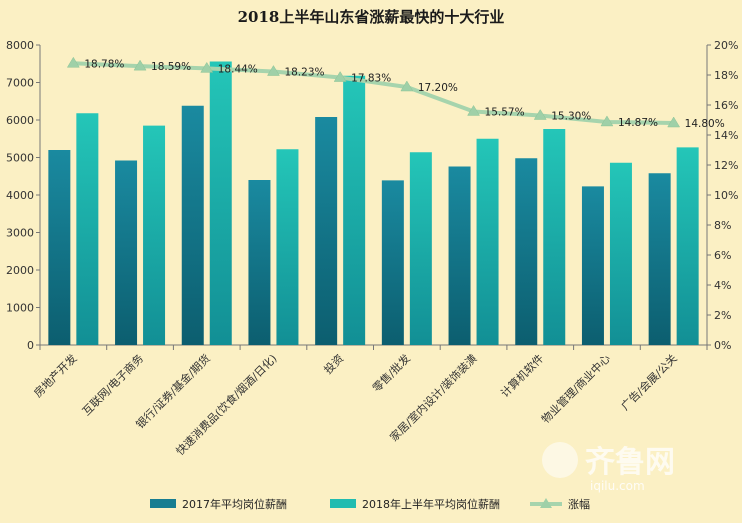 This screenshot has height=523, width=742. What do you see at coordinates (343, 503) in the screenshot?
I see `legend-swatch-2018-h1` at bounding box center [343, 503].